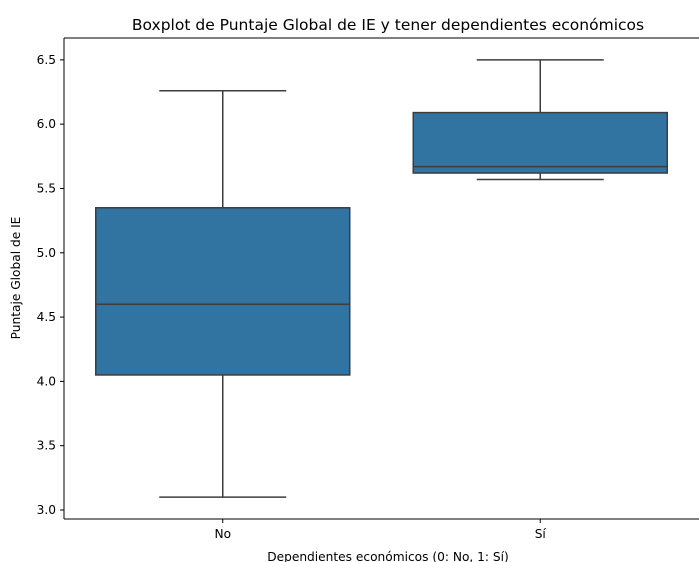 The width and height of the screenshot is (699, 562). I want to click on x-tick-label: No, so click(222, 534).